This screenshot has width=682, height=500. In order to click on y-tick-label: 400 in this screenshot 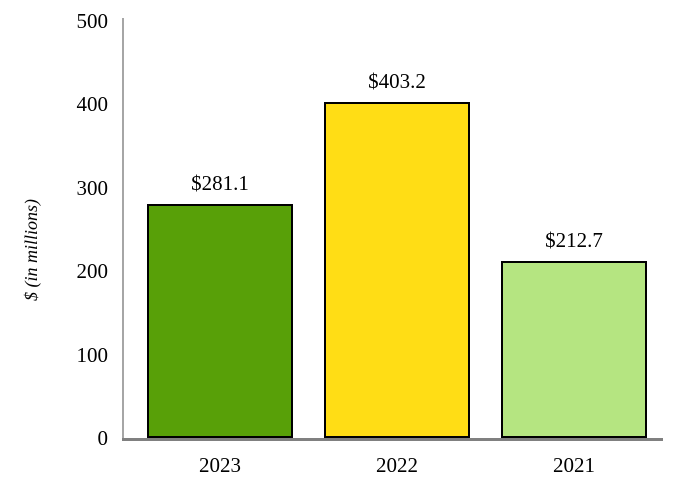, I will do `click(92, 104)`.